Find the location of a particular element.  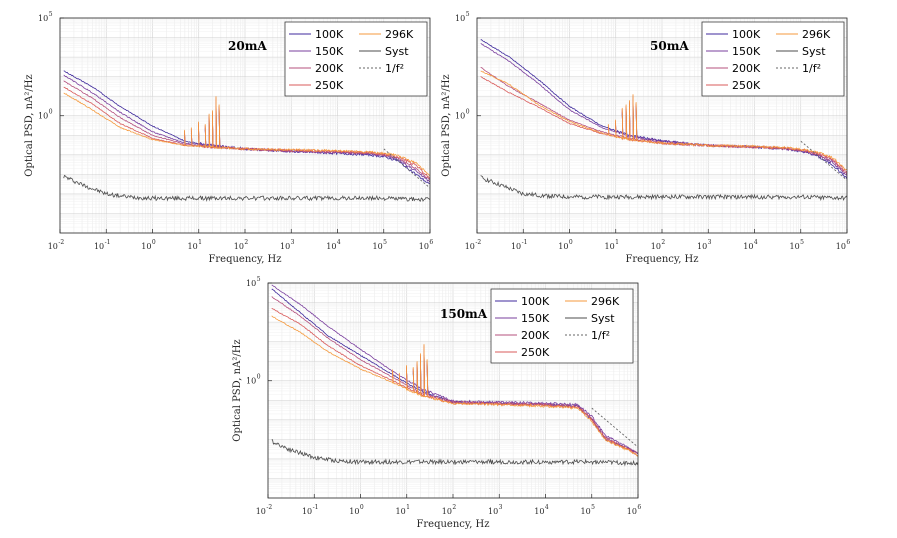

panel-title: 20mA is located at coordinates (247, 46).